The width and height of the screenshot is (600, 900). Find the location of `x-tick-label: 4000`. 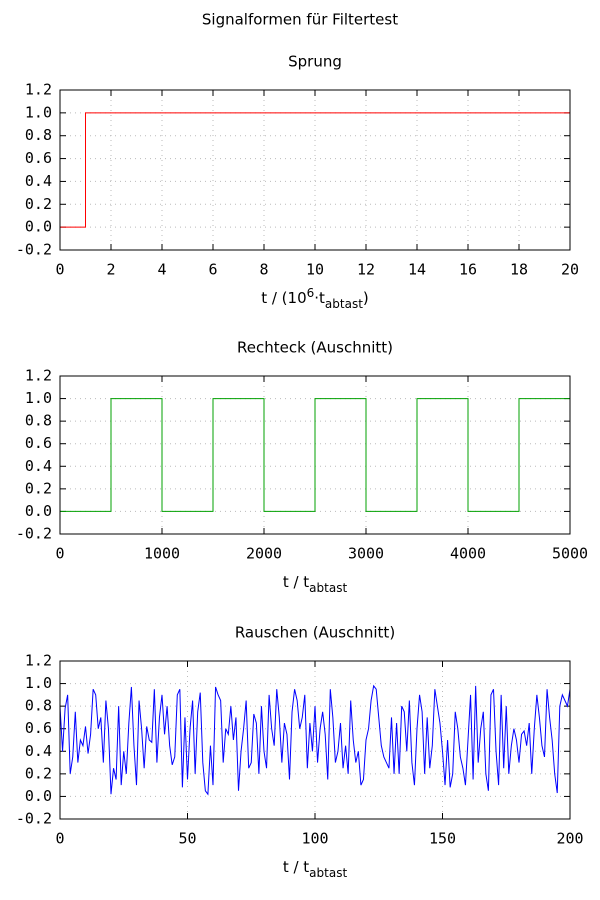

x-tick-label: 4000 is located at coordinates (468, 554).